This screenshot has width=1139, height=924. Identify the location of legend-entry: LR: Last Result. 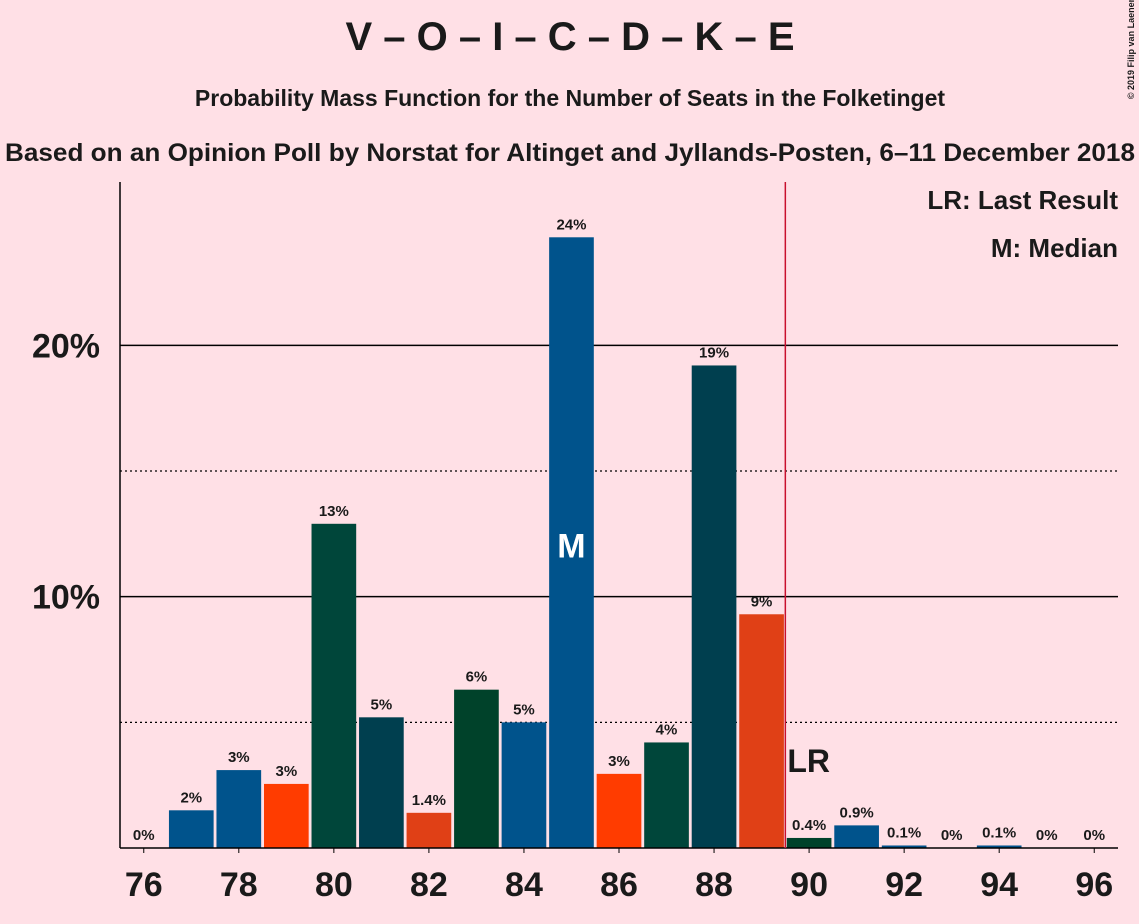
(1022, 200).